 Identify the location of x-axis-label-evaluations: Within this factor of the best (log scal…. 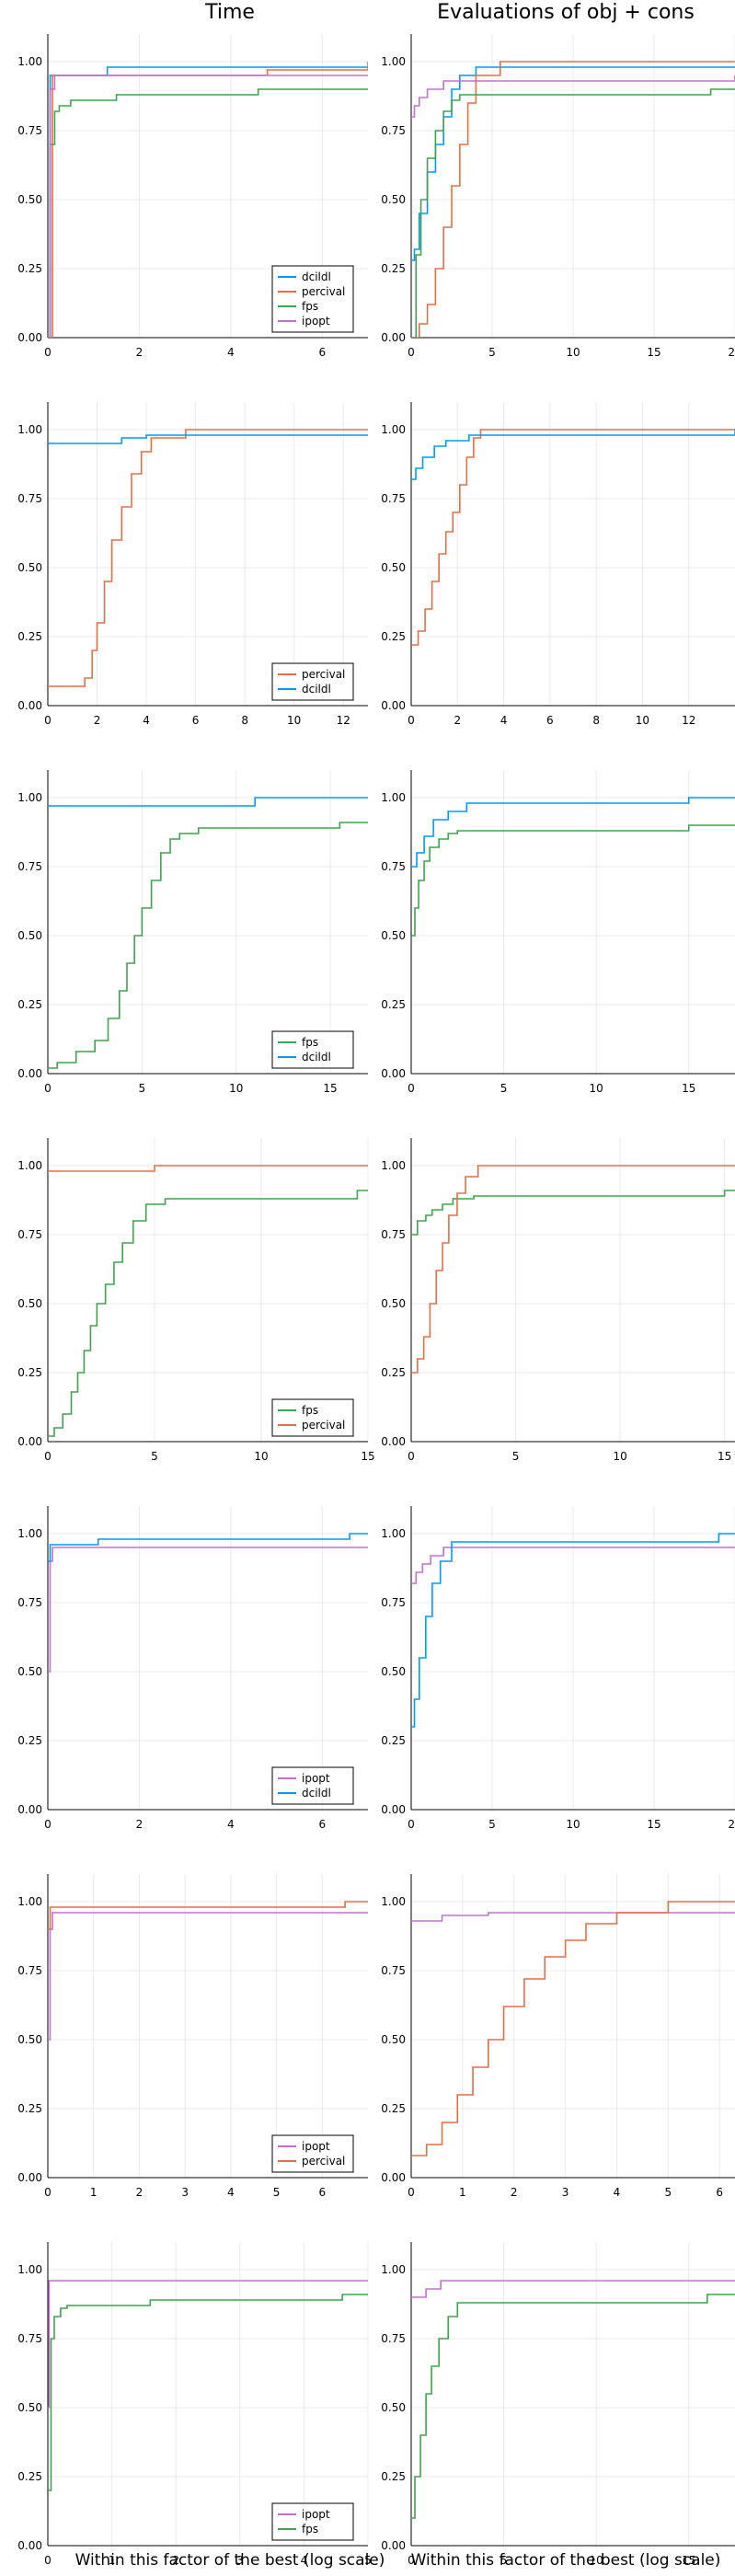
(566, 2560).